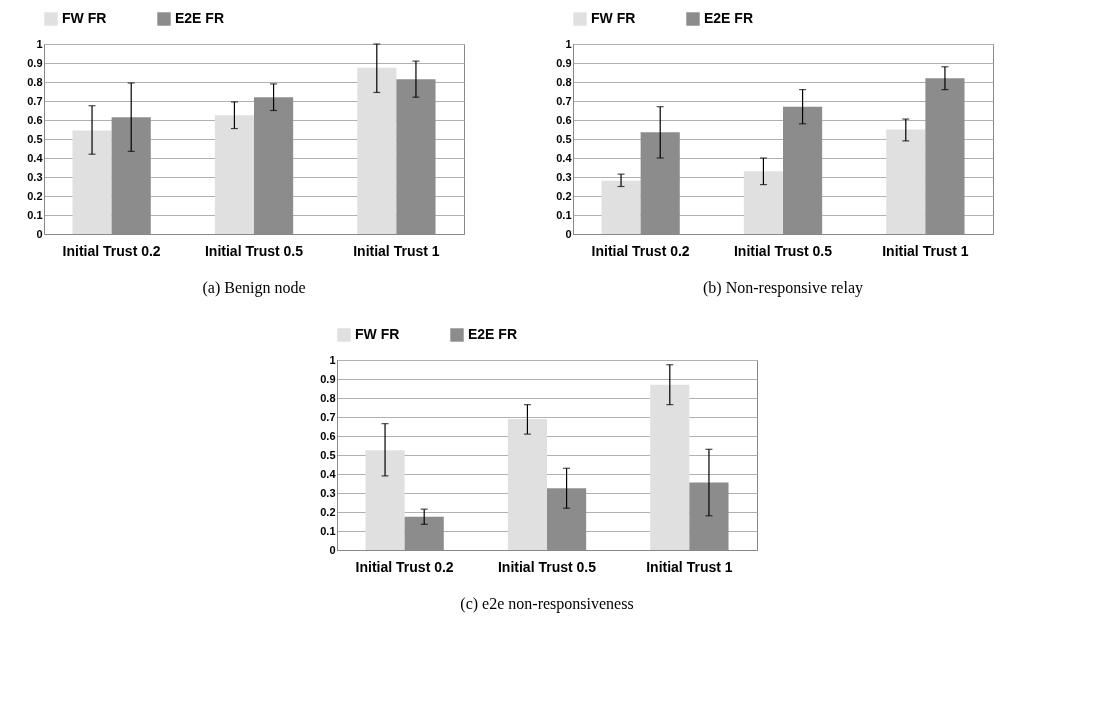 The width and height of the screenshot is (1112, 704). Describe the element at coordinates (547, 604) in the screenshot. I see `text: (c) e2e non-responsiveness` at that location.